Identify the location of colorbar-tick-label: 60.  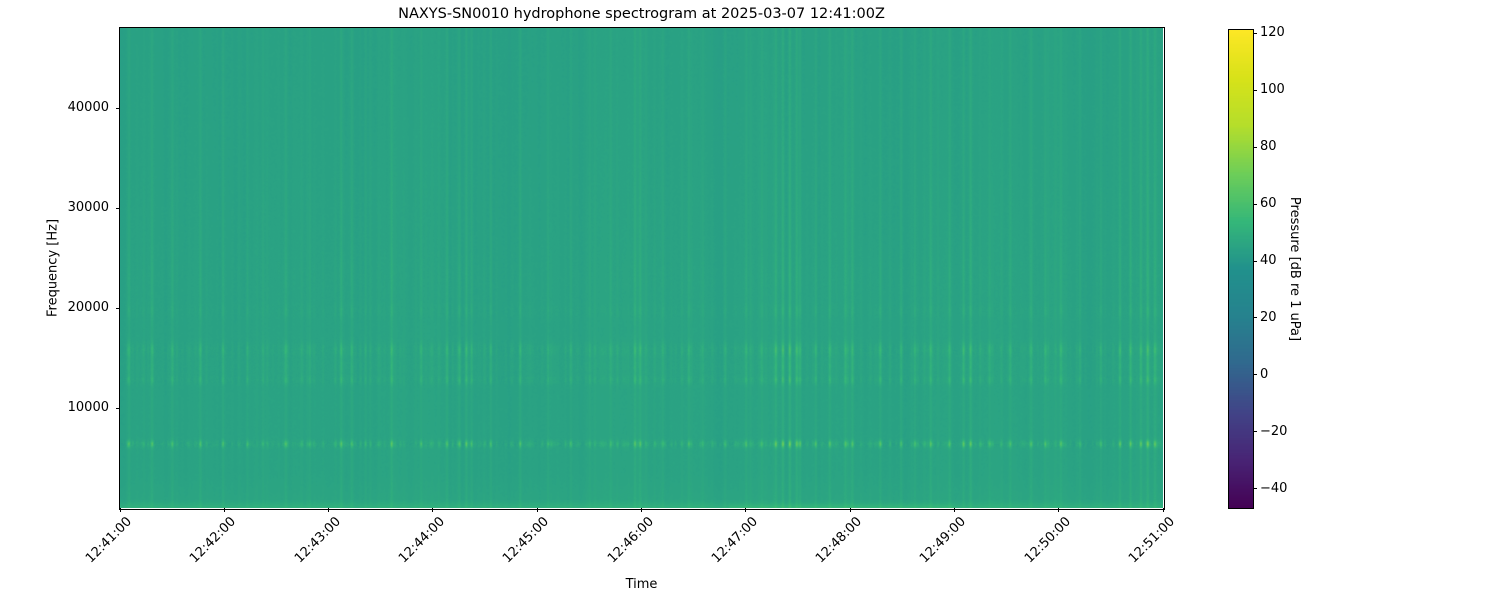
(1268, 204).